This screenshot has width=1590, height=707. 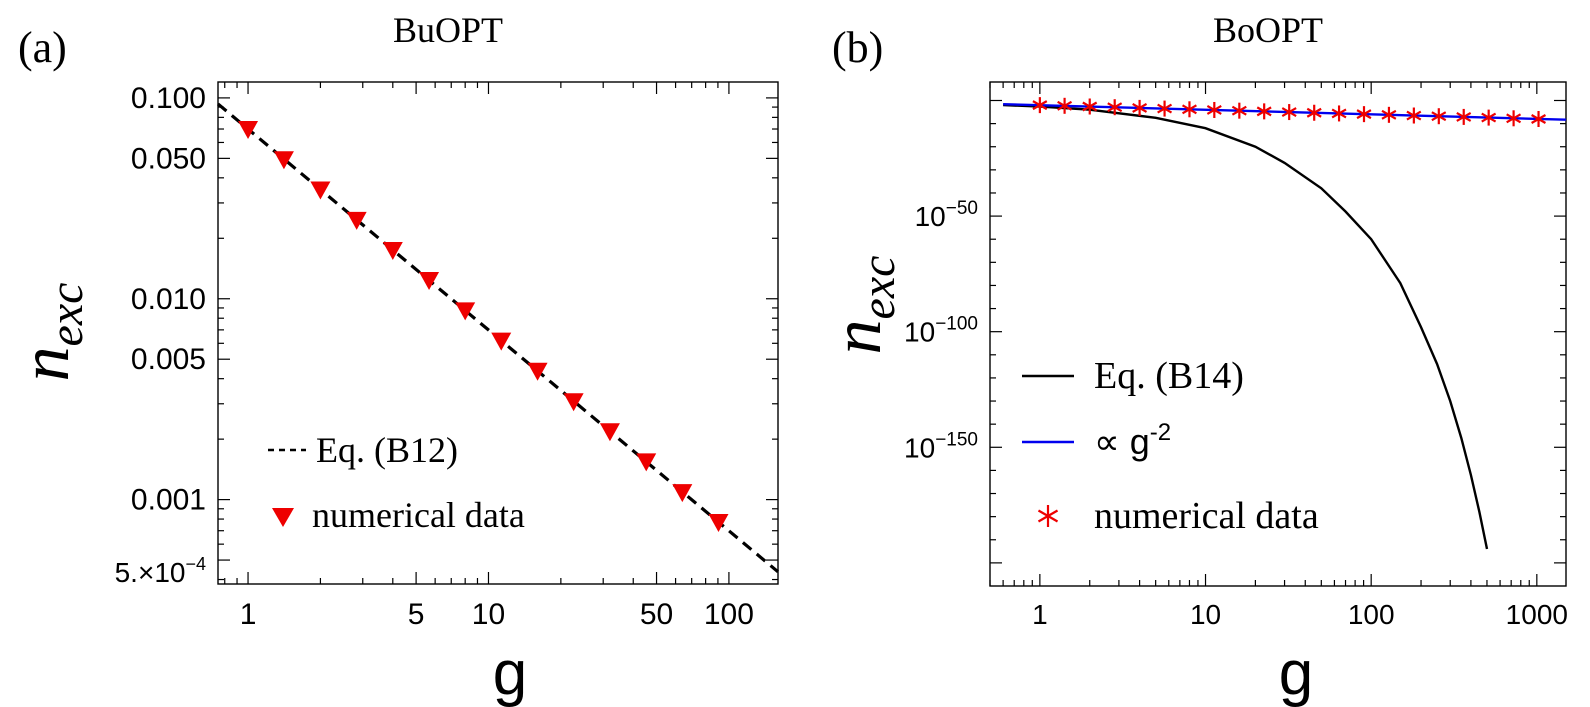 I want to click on panel-b-ylabel-base: n, so click(x=857, y=336).